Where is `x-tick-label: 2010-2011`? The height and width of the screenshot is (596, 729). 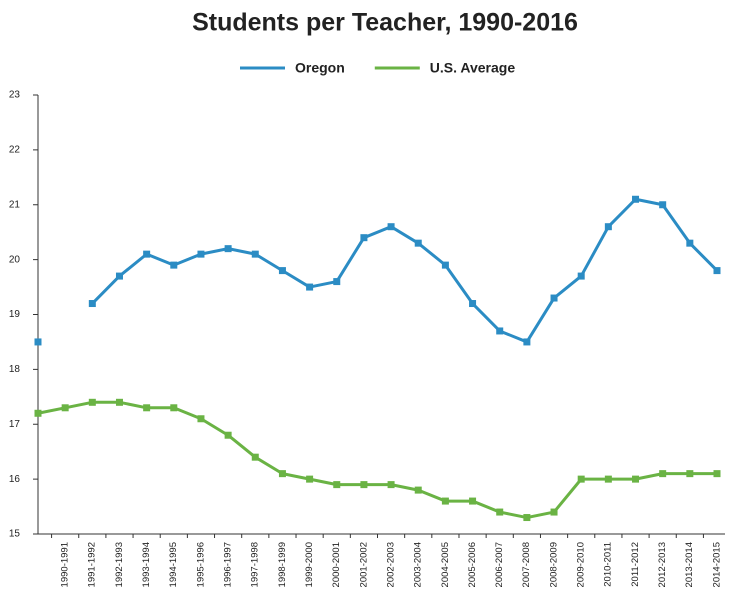
x-tick-label: 2010-2011 is located at coordinates (608, 564).